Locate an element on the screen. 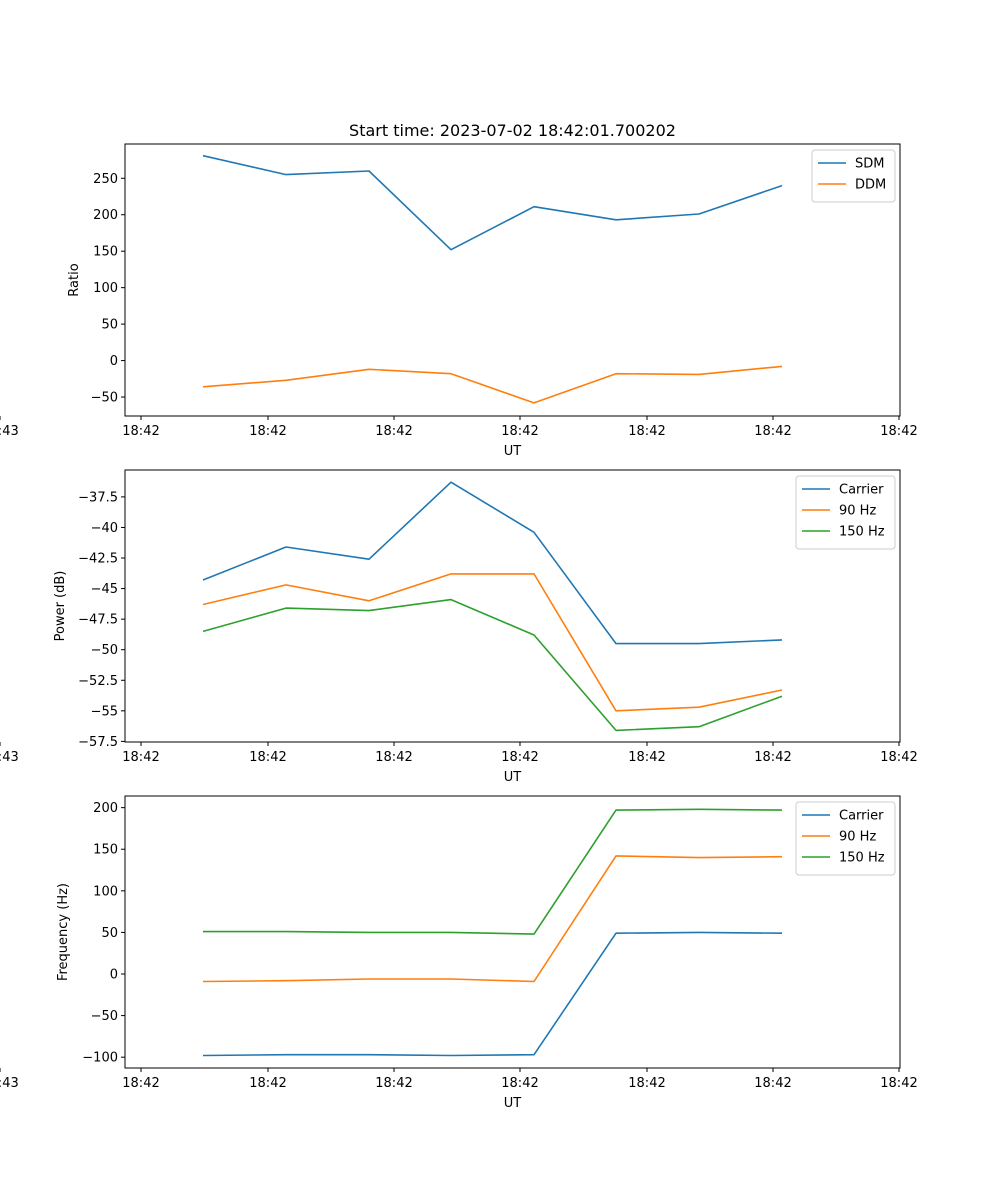  y-tick-label: −57.5 is located at coordinates (98, 742).